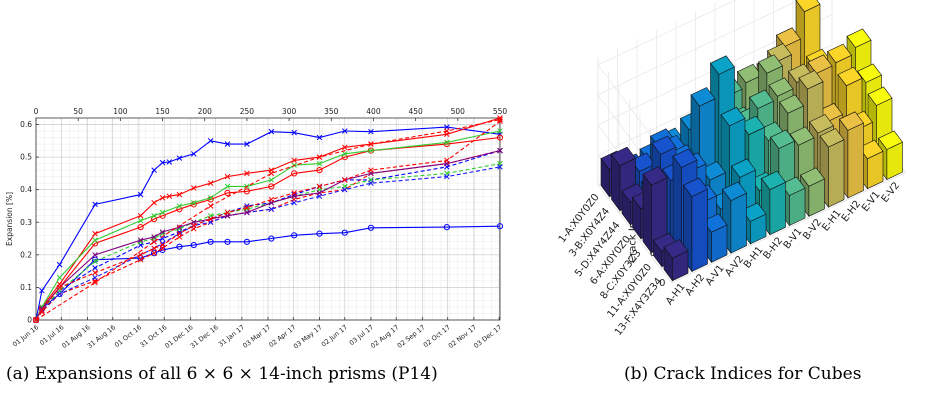 The width and height of the screenshot is (952, 398). What do you see at coordinates (831, 221) in the screenshot?
I see `column-tick-label: E-H1` at bounding box center [831, 221].